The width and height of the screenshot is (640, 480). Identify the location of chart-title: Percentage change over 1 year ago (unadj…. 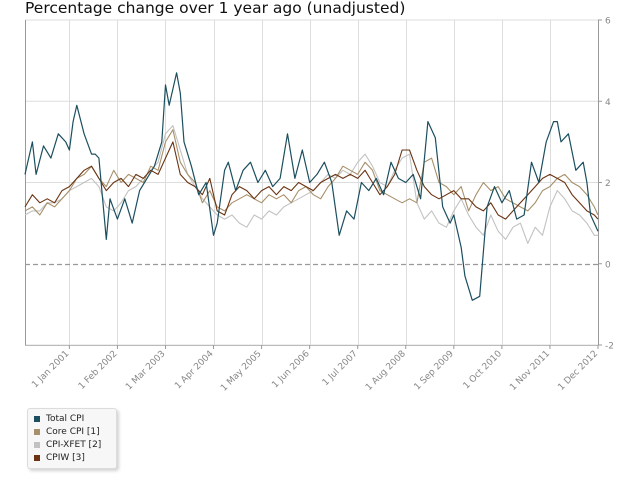
(215, 8).